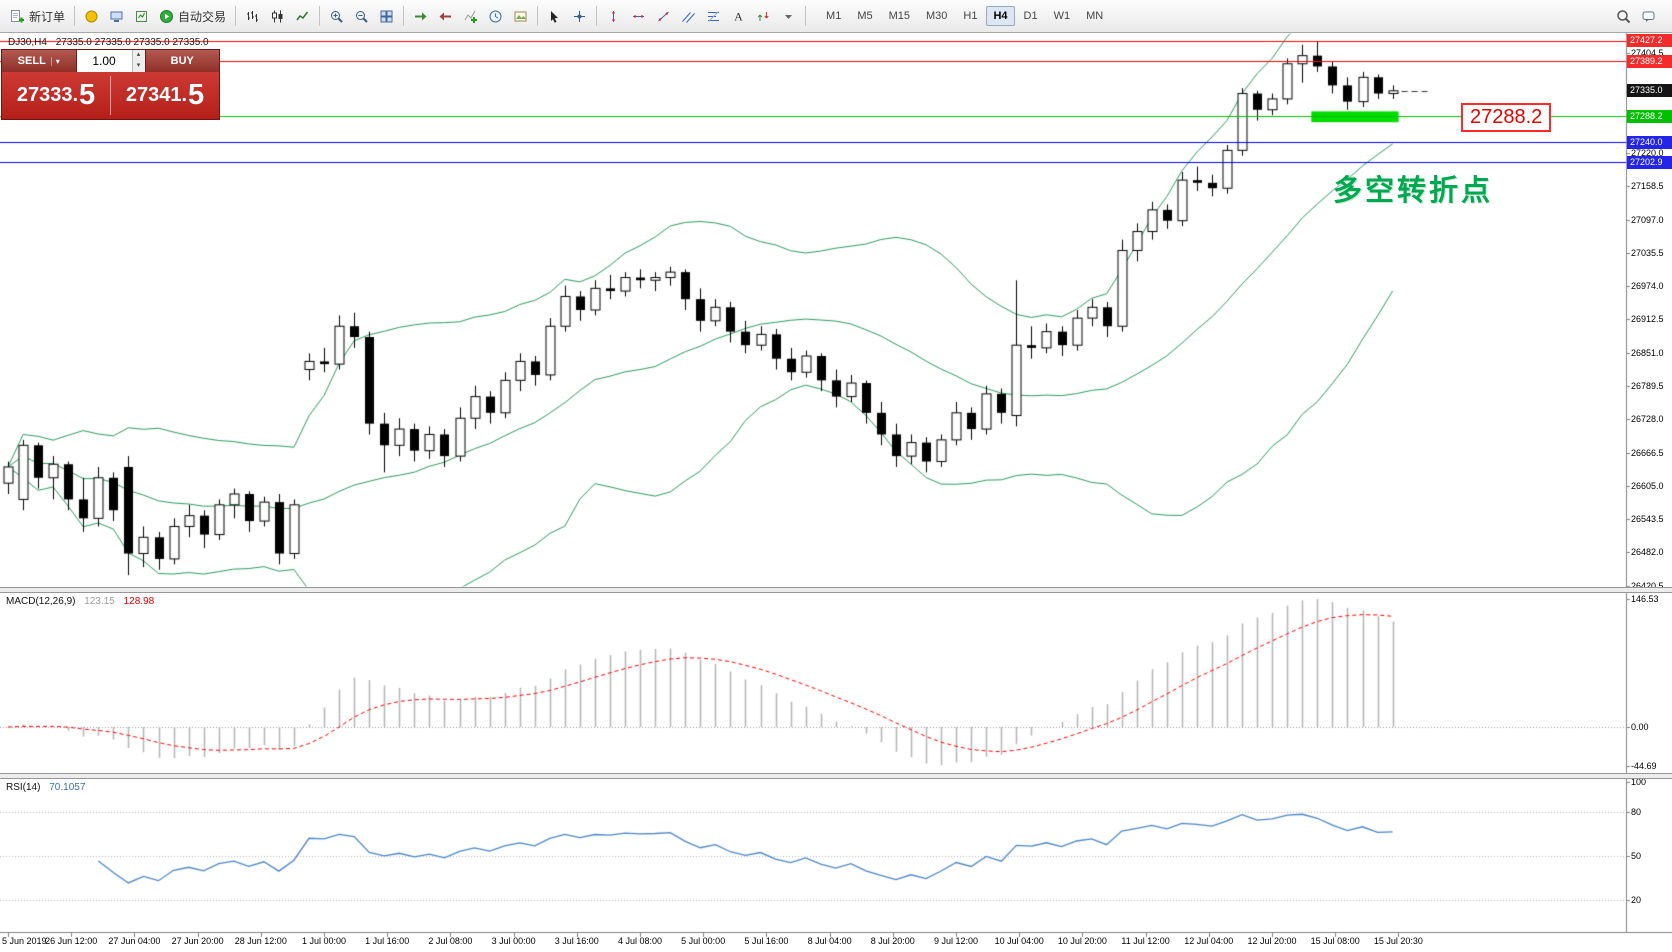 This screenshot has height=952, width=1672. What do you see at coordinates (970, 16) in the screenshot?
I see `timeframe-h1-button: H1` at bounding box center [970, 16].